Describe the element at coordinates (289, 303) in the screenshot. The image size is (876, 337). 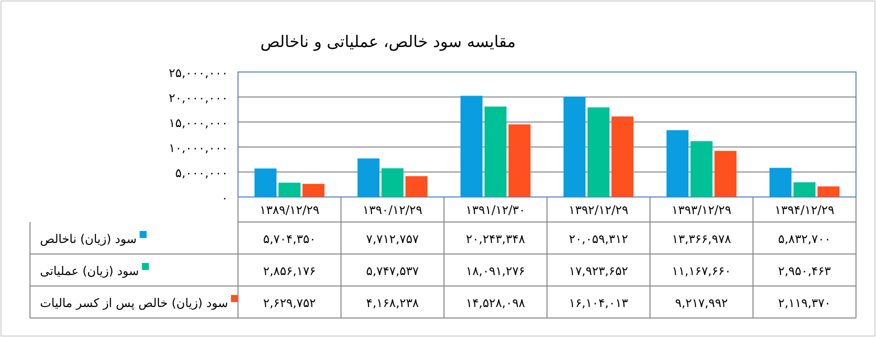
I see `data-label: ۲,۶۲۹,۷۵۲` at that location.